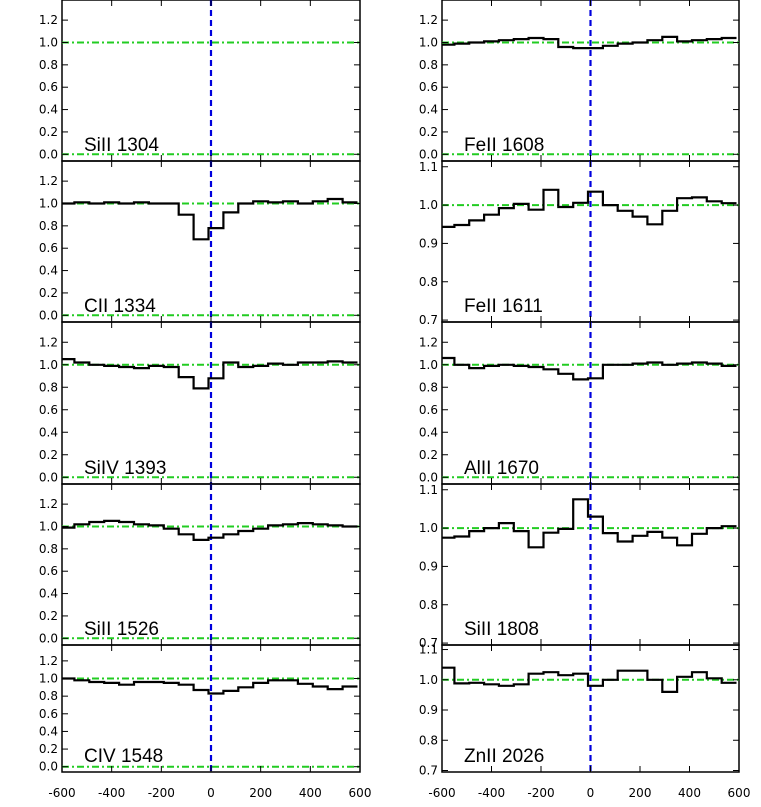  Describe the element at coordinates (200, 709) in the screenshot. I see `panel-civ-1548: 0.0 0.2 0.4 0.6 0.8 1.0 1.2 CIV 1548` at that location.